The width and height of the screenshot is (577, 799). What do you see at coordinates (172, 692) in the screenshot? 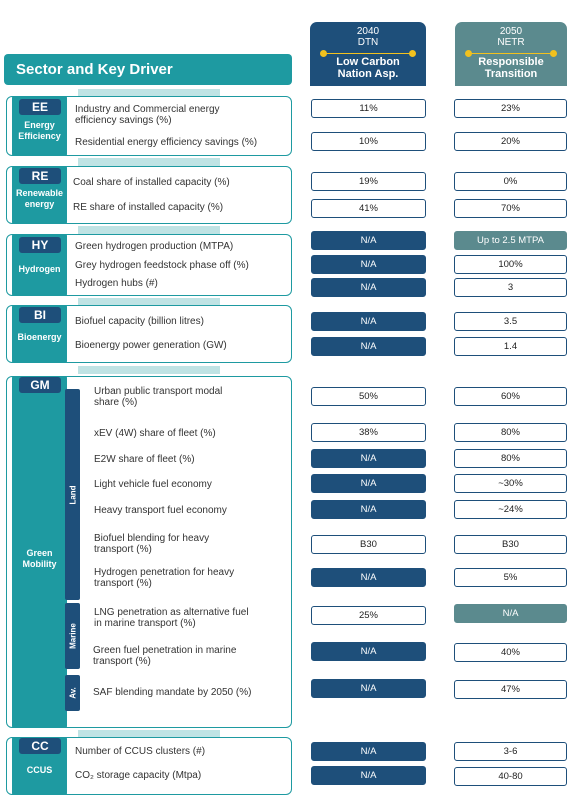
I see `row-label: SAF blending mandate by 2050 (%)` at bounding box center [172, 692].